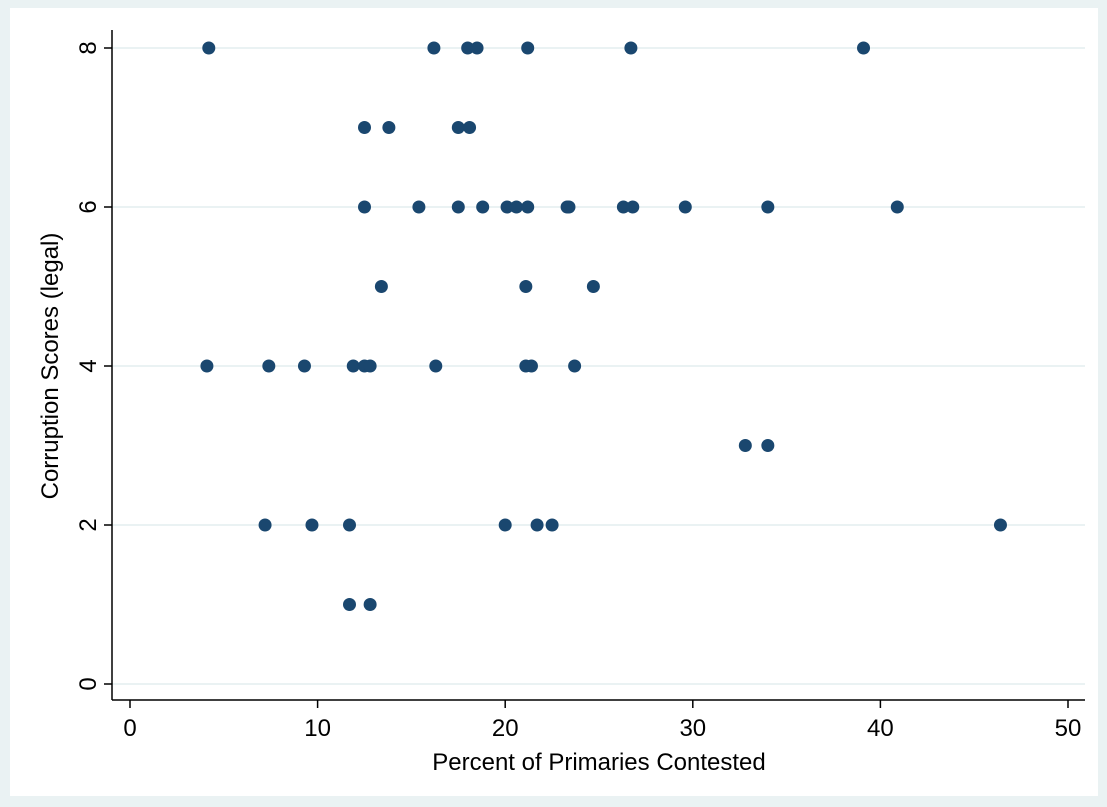 This screenshot has width=1107, height=807. What do you see at coordinates (88, 365) in the screenshot?
I see `y-tick-label: 4` at bounding box center [88, 365].